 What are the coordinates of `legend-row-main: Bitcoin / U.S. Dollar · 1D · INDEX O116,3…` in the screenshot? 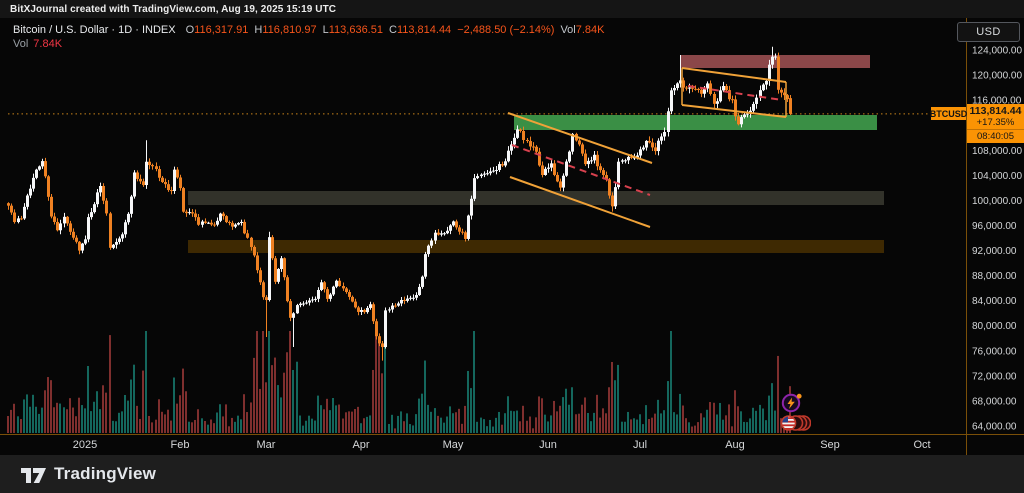 It's located at (308, 30).